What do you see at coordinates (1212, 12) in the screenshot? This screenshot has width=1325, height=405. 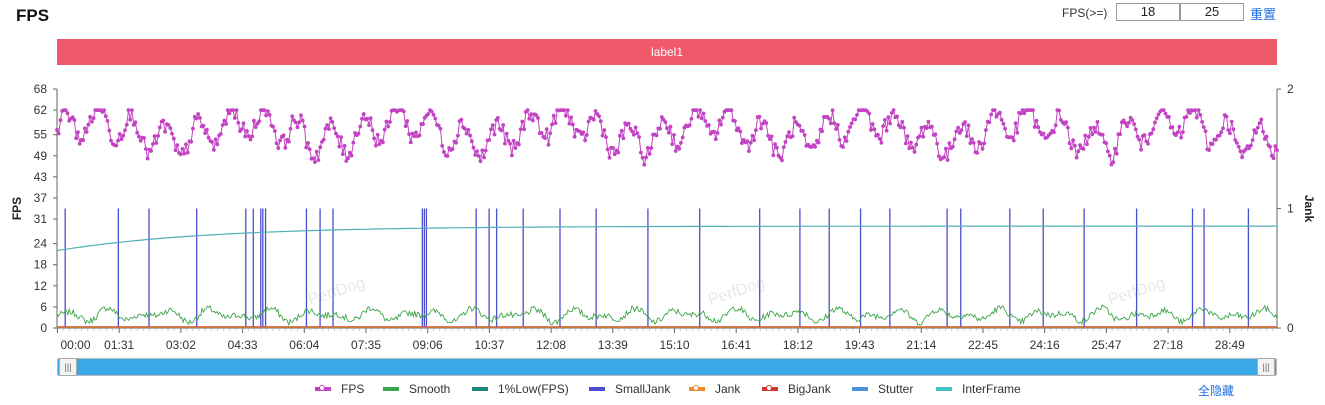 I see `fps-threshold-high-input: 25` at bounding box center [1212, 12].